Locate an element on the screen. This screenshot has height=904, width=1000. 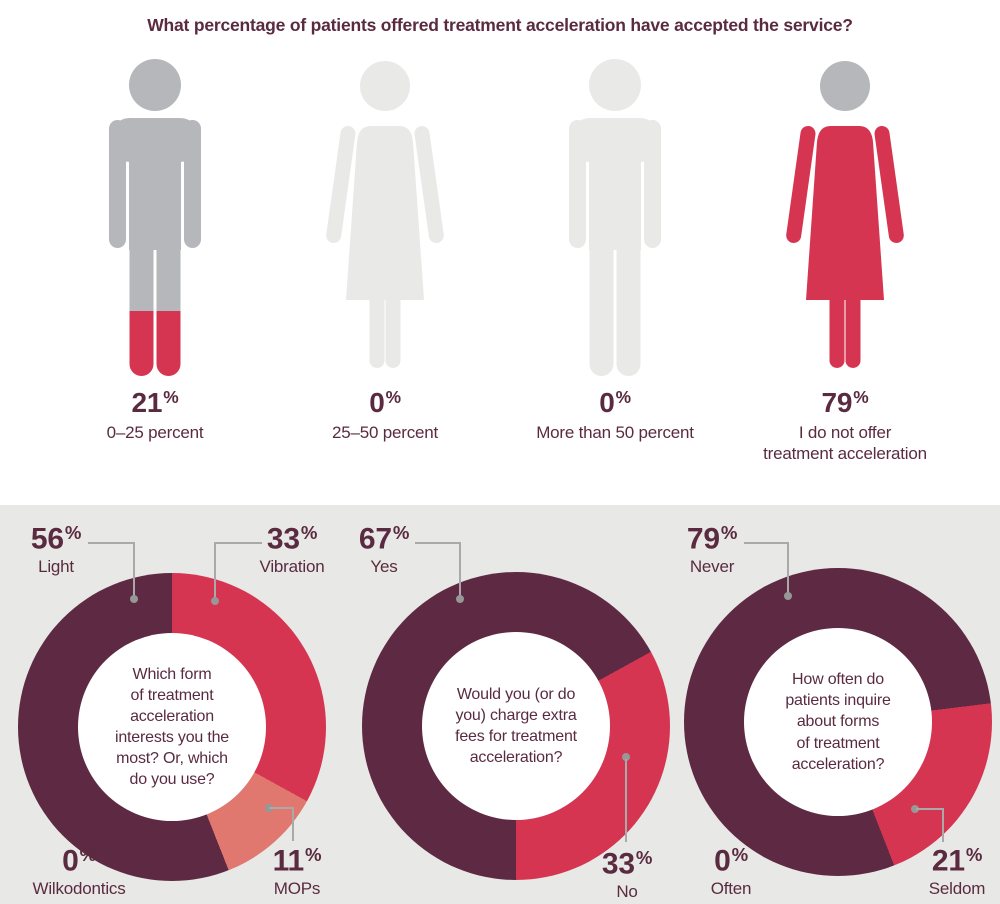
callout-value: 67% is located at coordinates (384, 539).